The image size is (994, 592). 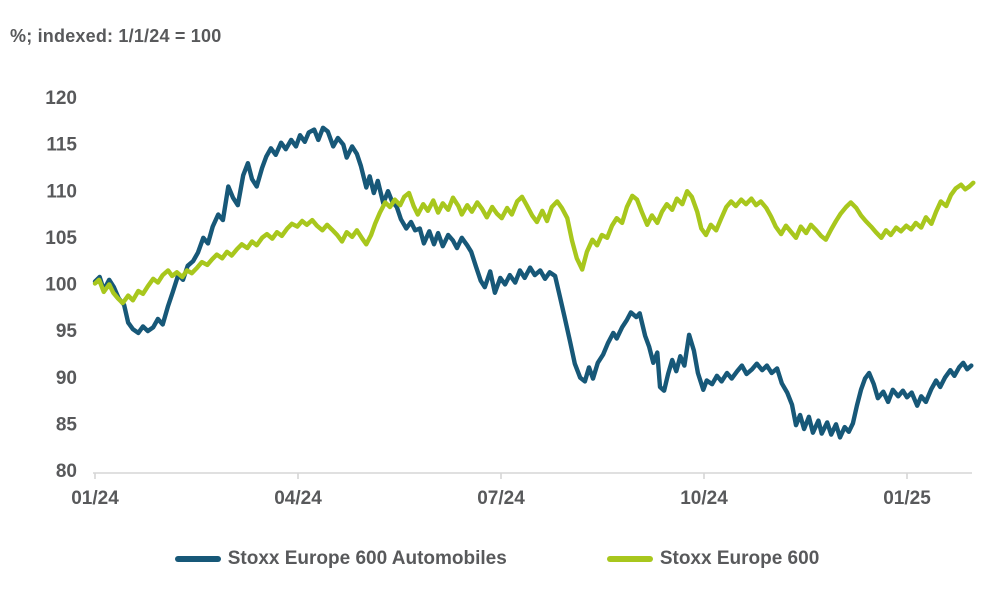 I want to click on y-axis-tick-label: 80, so click(x=66, y=471).